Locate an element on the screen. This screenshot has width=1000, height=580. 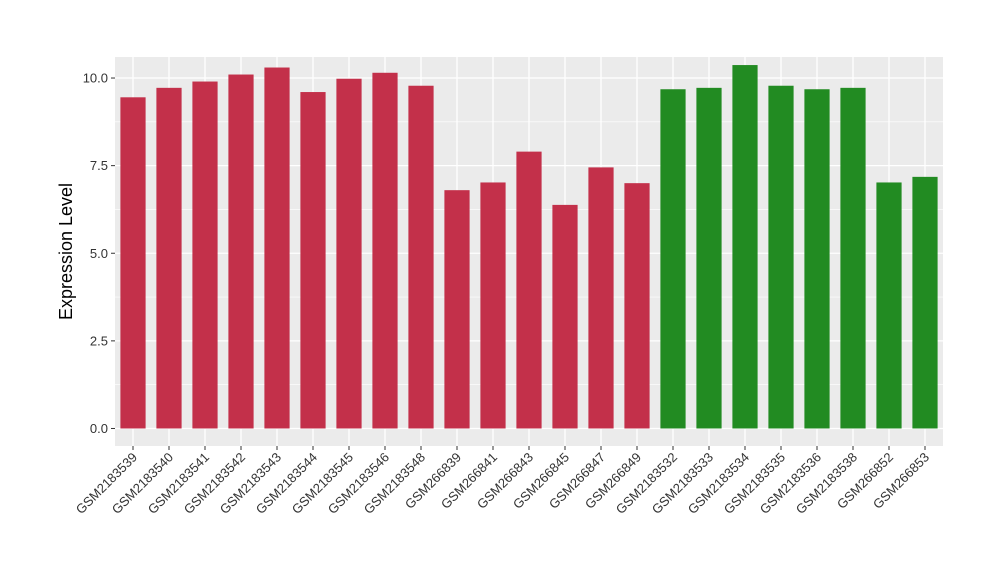
bar-GSM266839 is located at coordinates (457, 309).